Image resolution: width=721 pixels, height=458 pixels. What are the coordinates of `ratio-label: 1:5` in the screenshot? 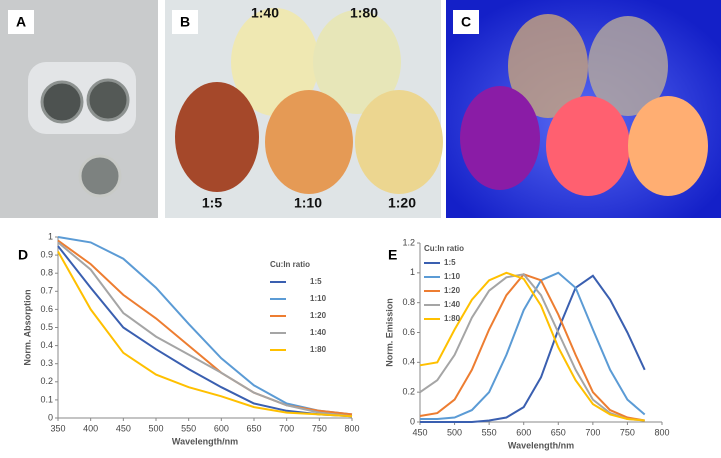 It's located at (212, 203).